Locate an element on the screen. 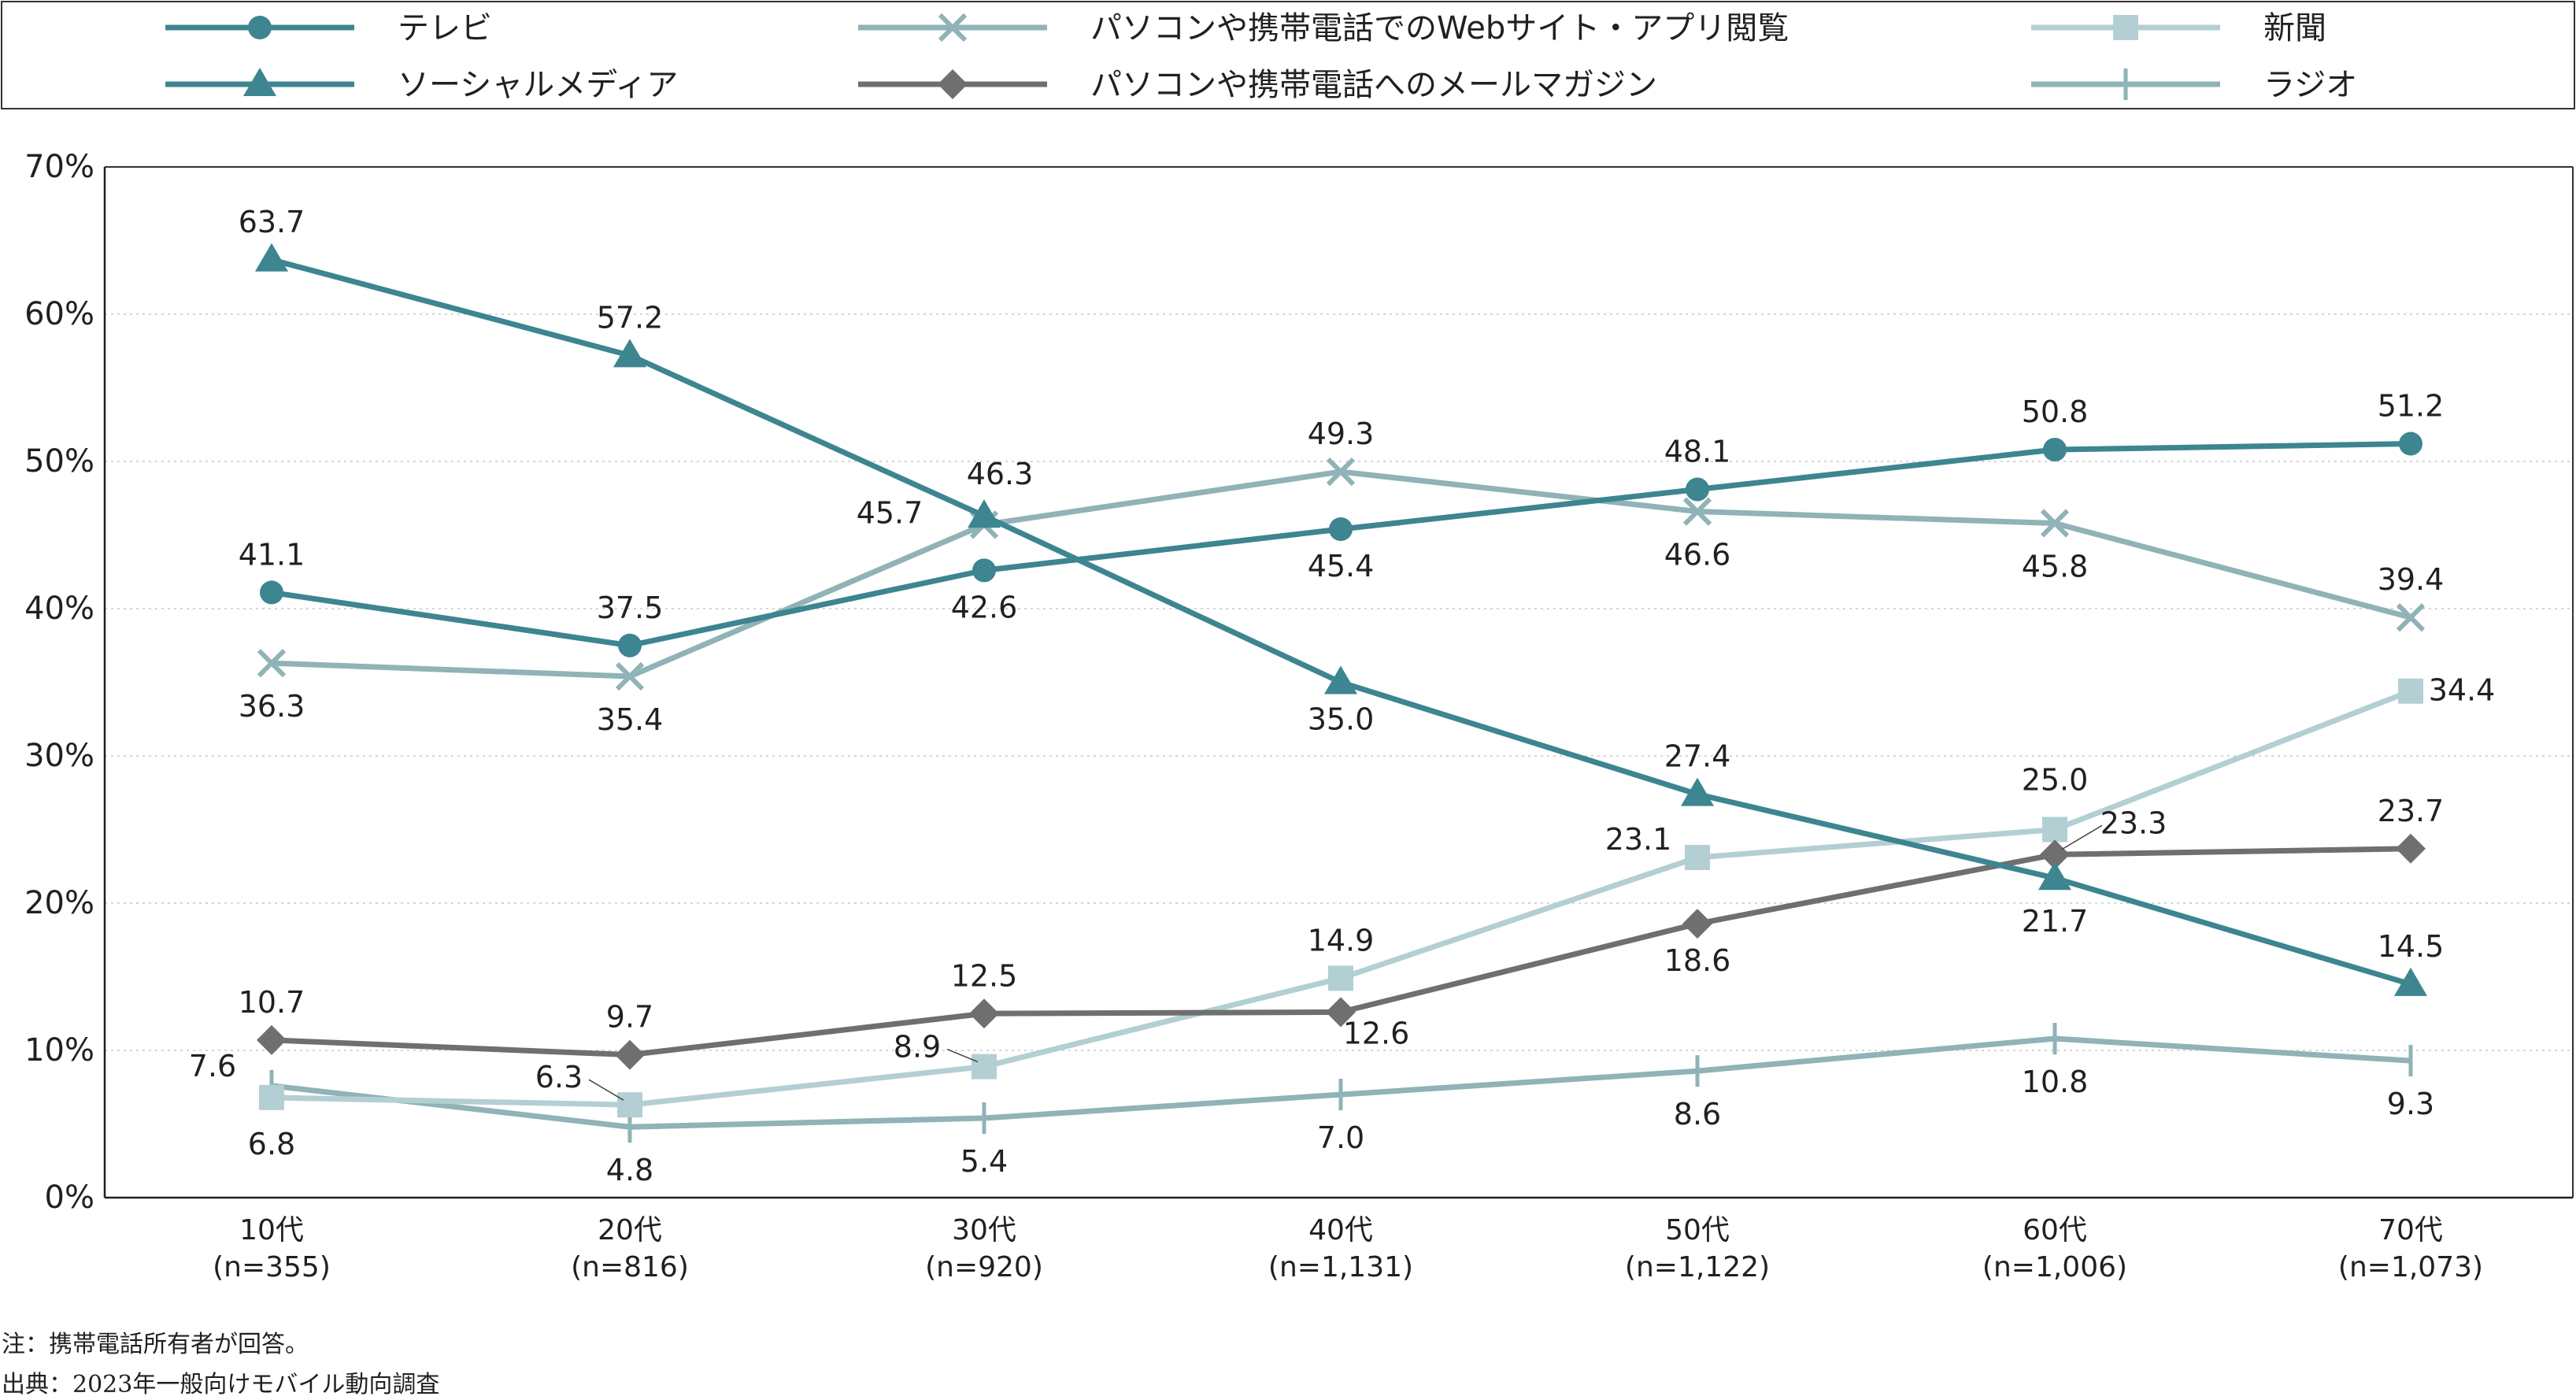 The width and height of the screenshot is (2576, 1400). data-label: 18.6 is located at coordinates (1697, 961).